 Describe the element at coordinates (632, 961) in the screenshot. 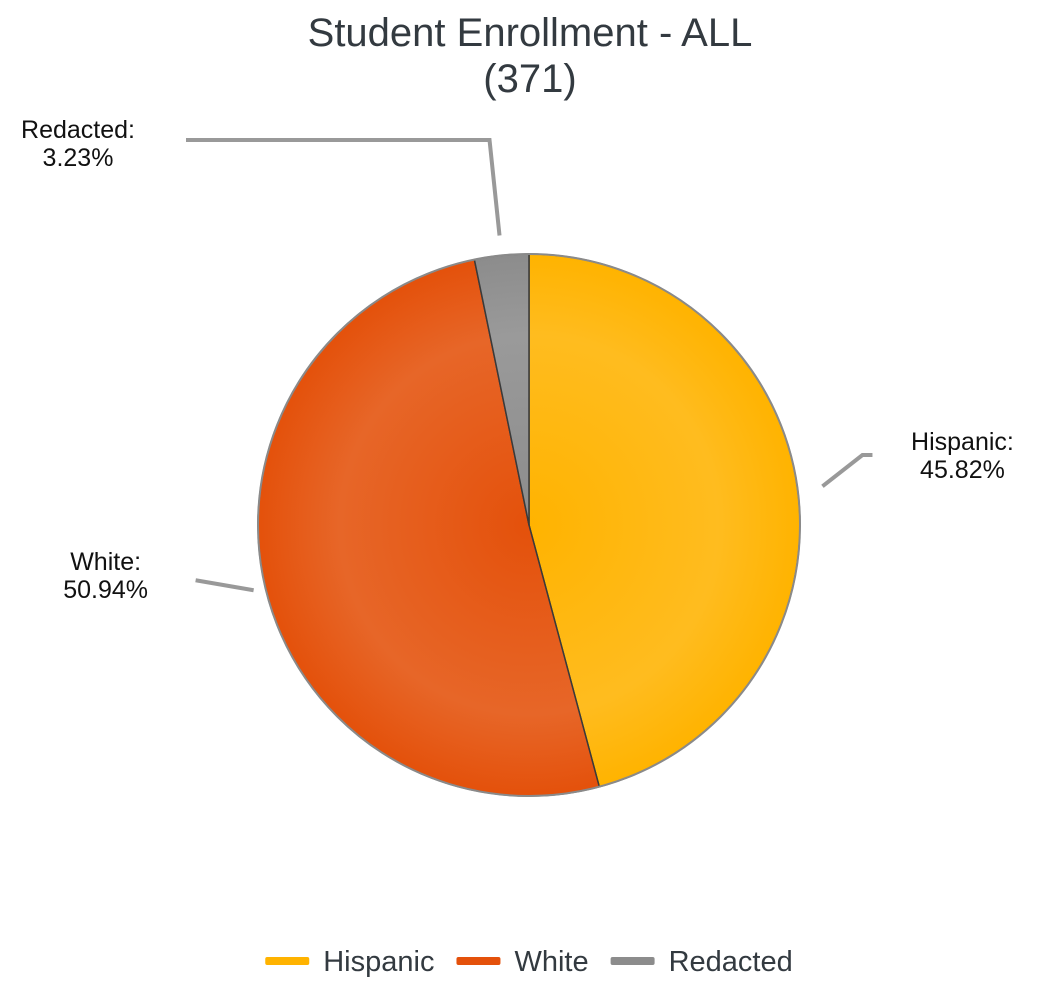

I see `legend-swatch-redacted` at that location.